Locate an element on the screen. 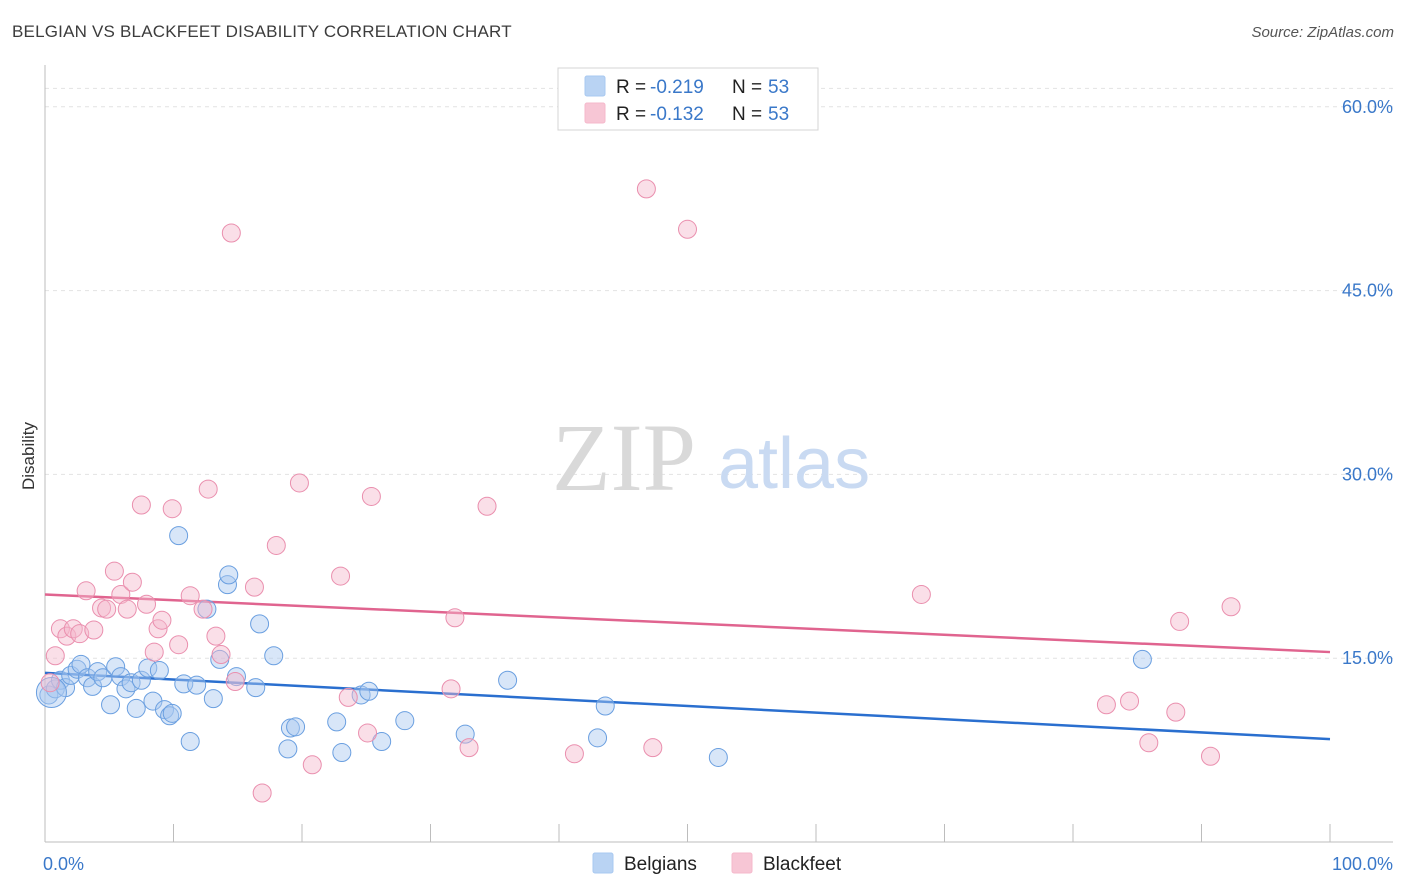  legend-r-value: -0.219 is located at coordinates (677, 87).